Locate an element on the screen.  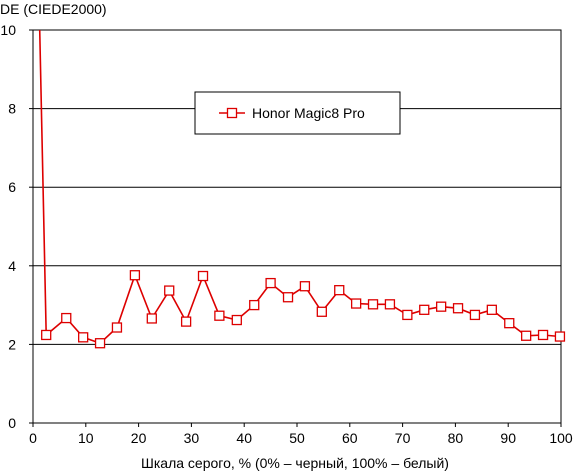
x-tick-label: 90 is located at coordinates (508, 438).